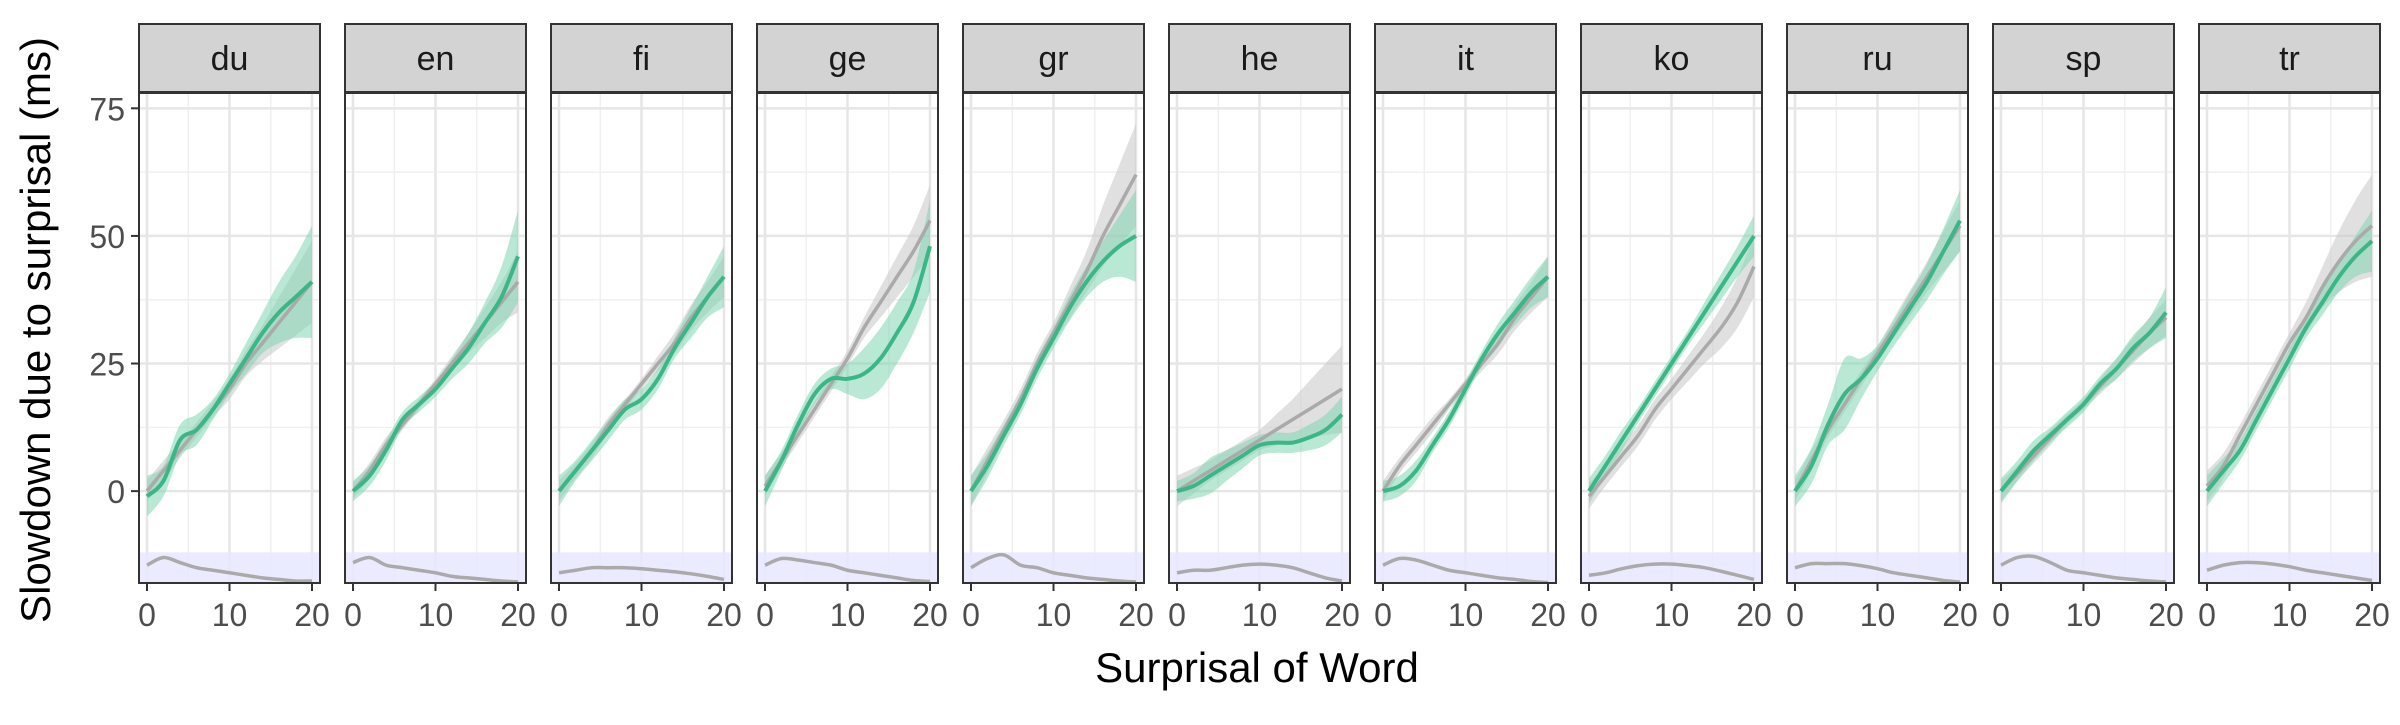  Describe the element at coordinates (114, 300) in the screenshot. I see `y-axis: 0 25 50 75` at that location.